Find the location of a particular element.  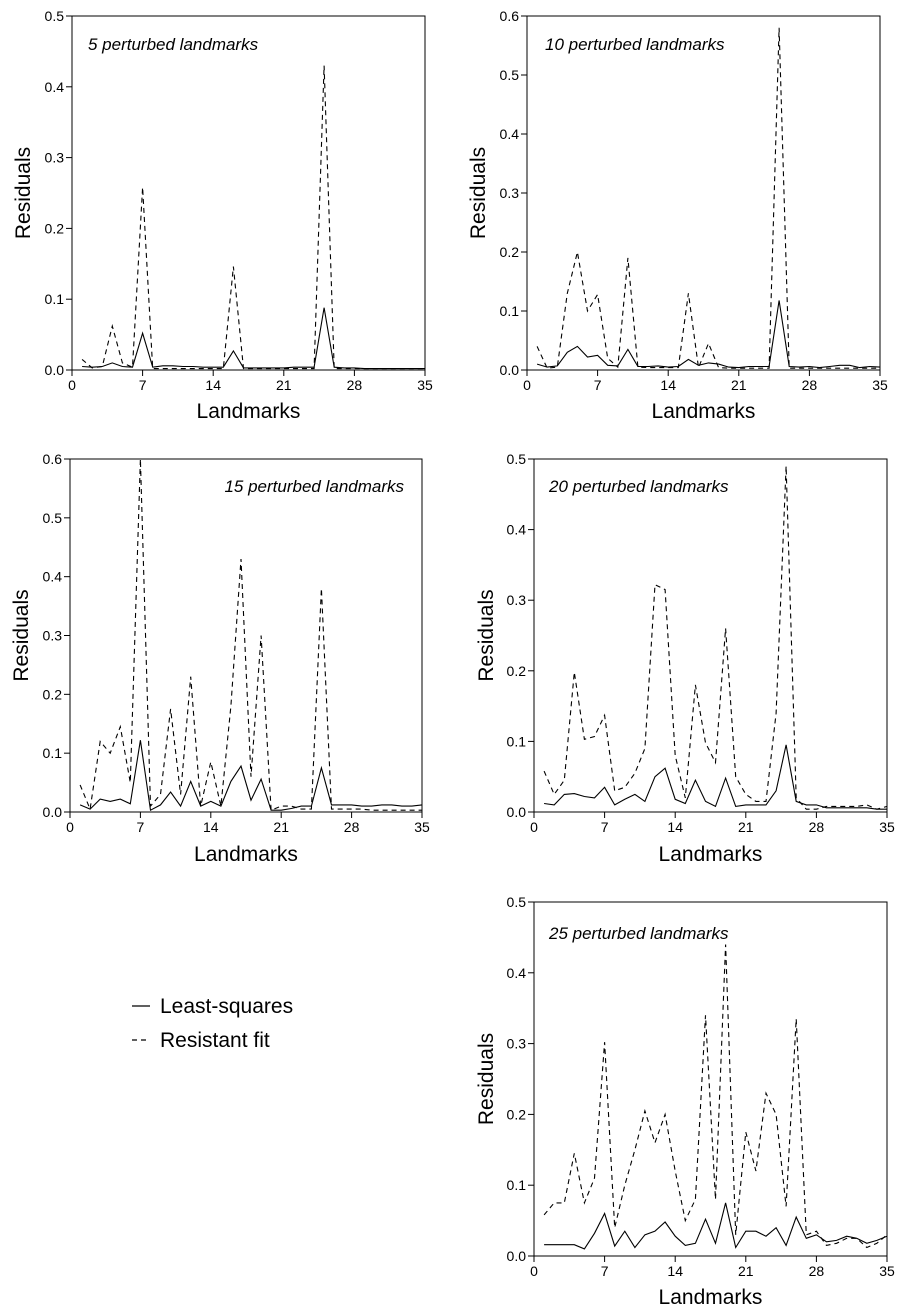

panel-title: 25 perturbed landmarks is located at coordinates (638, 933).